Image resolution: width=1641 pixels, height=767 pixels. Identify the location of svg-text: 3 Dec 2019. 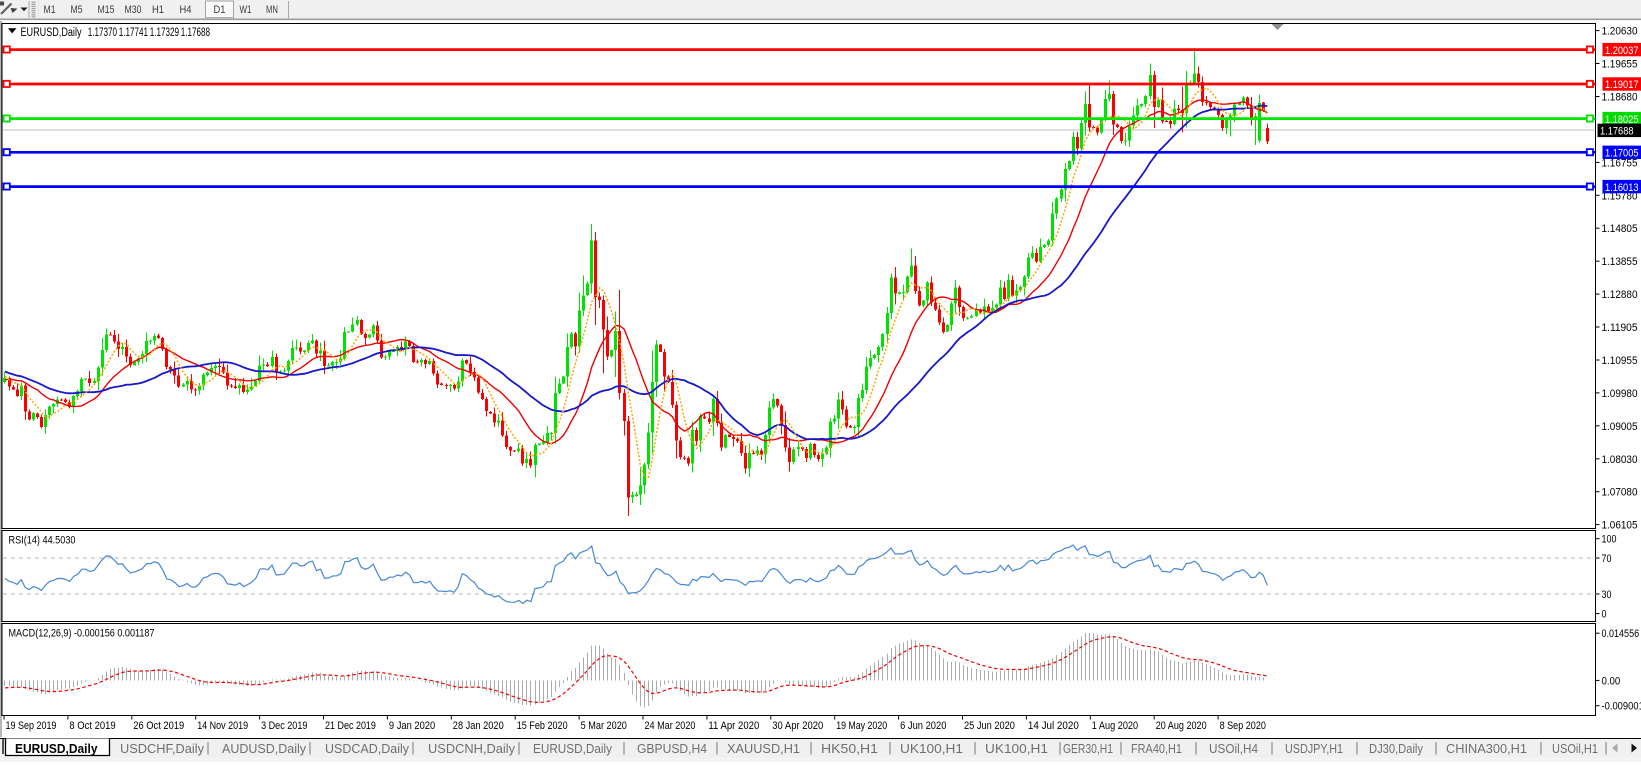
(284, 726).